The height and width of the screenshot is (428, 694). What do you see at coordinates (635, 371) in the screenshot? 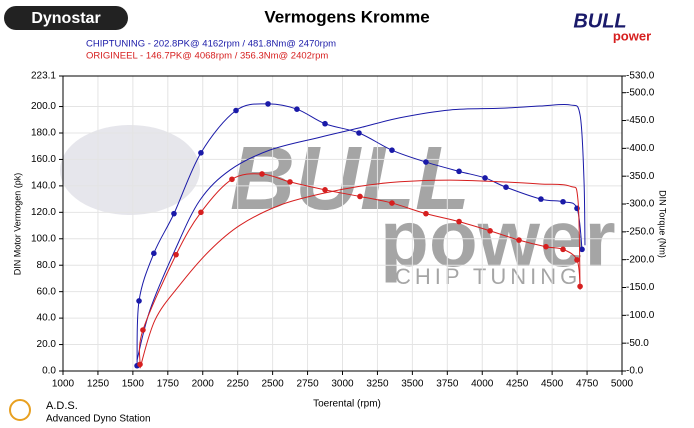
I see `y2-tick-label: -0.0` at bounding box center [635, 371].